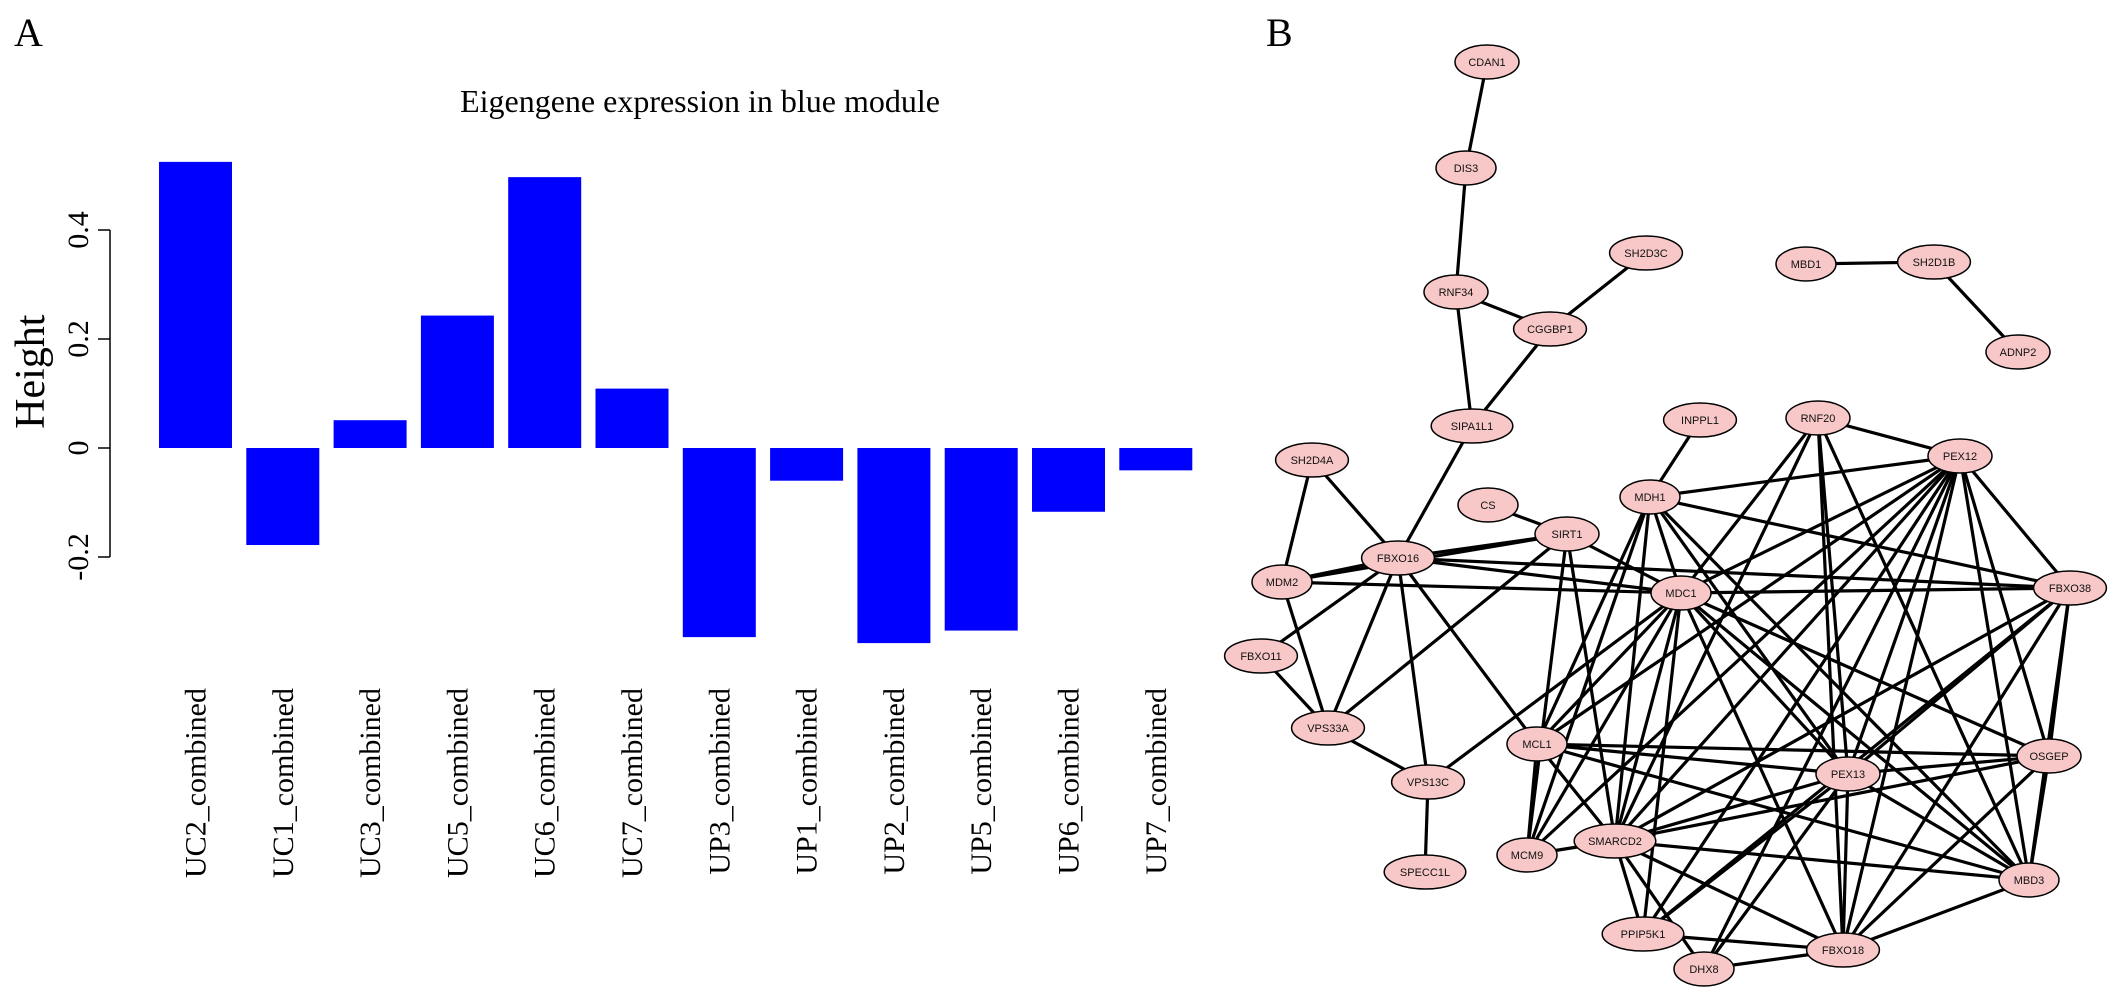 This screenshot has width=2126, height=1008. I want to click on network-node: DIS3, so click(1466, 168).